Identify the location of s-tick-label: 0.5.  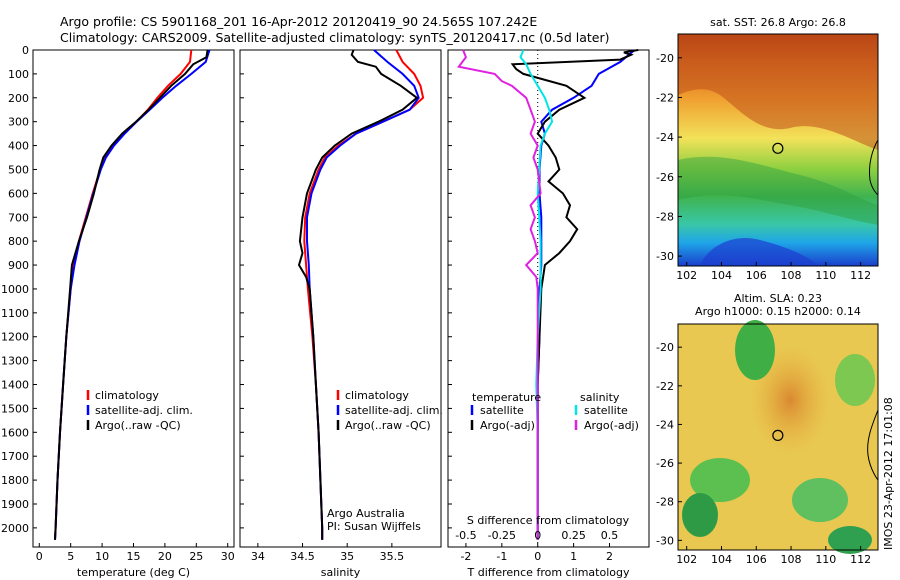
(610, 535).